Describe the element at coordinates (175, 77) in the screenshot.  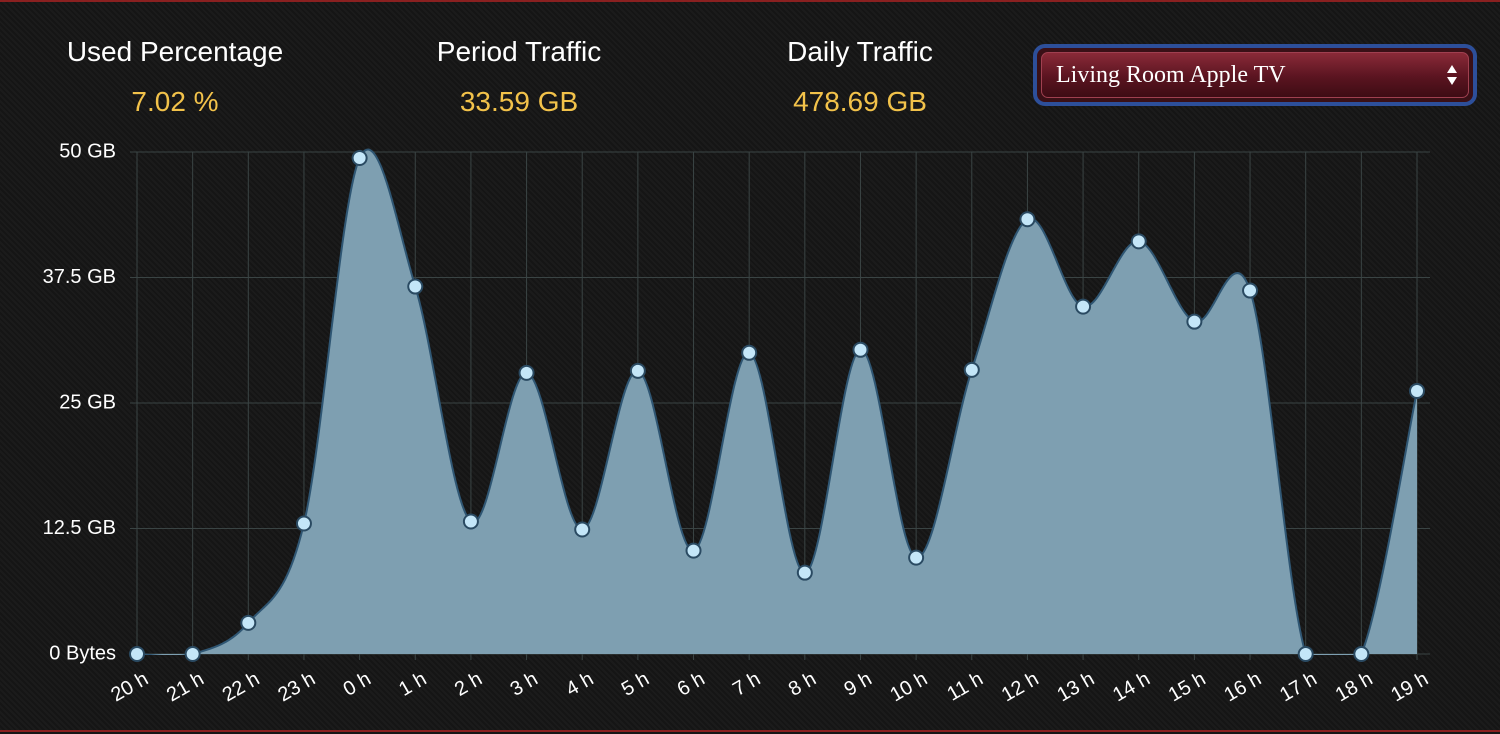
I see `stat-used: Used Percentage 7.02 %` at that location.